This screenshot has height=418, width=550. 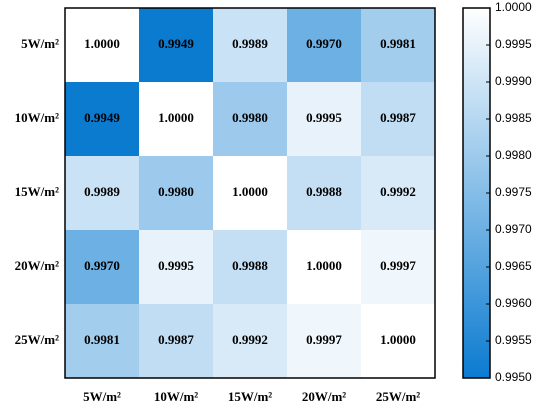 I want to click on y-tick-label: 15W/m², so click(x=37, y=191).